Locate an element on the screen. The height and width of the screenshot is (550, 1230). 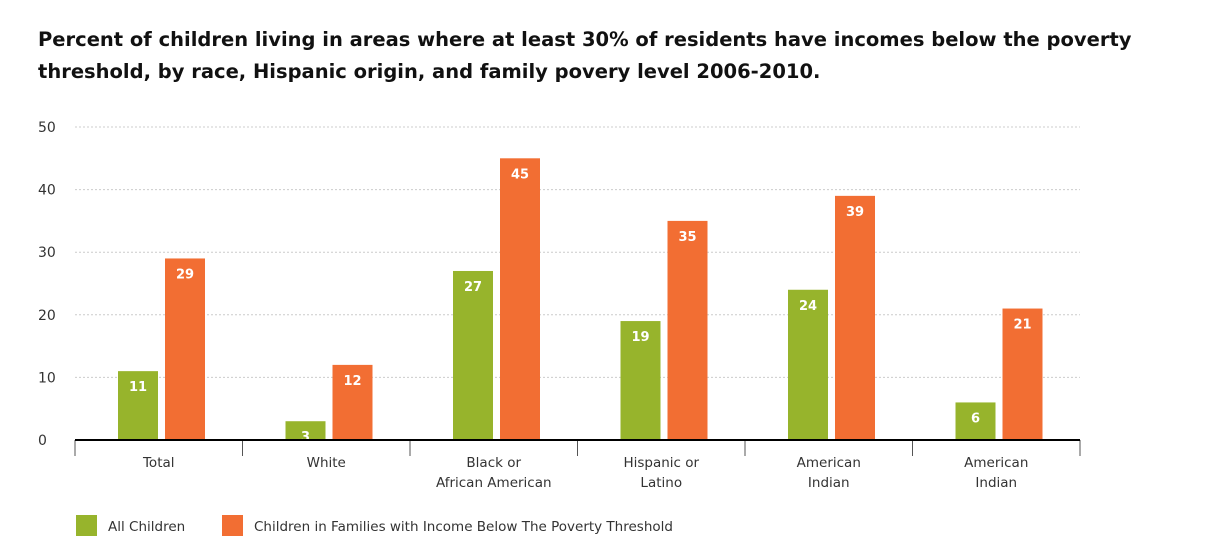
y-tick-label: 50 is located at coordinates (47, 128).